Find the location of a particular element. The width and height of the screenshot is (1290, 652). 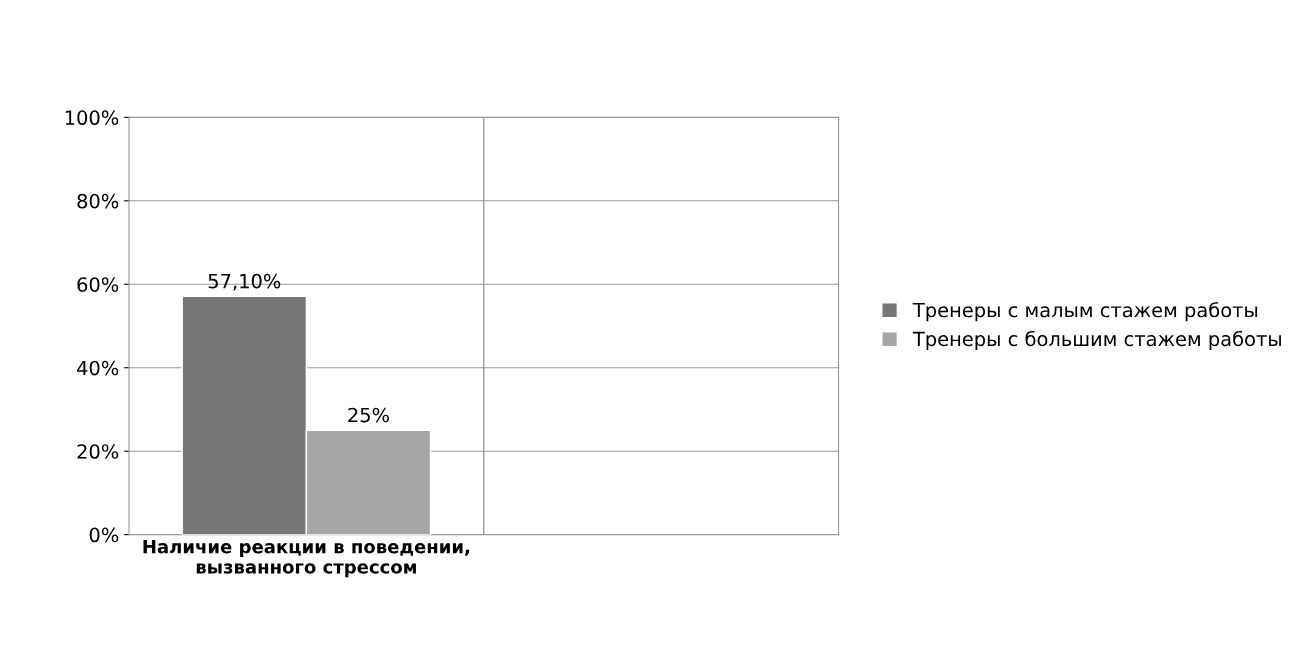

data-label: 25% is located at coordinates (368, 415).